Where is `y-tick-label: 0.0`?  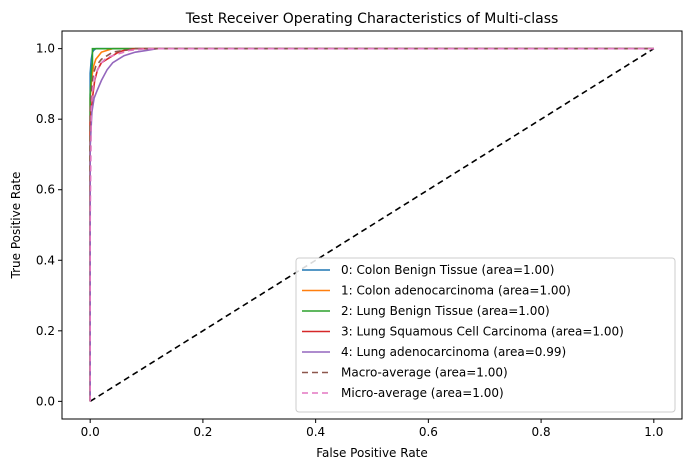 y-tick-label: 0.0 is located at coordinates (45, 401).